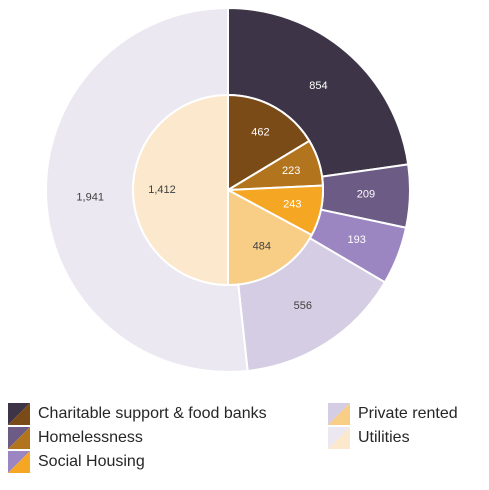  I want to click on legend-swatch-inner-charitable, so click(19, 414).